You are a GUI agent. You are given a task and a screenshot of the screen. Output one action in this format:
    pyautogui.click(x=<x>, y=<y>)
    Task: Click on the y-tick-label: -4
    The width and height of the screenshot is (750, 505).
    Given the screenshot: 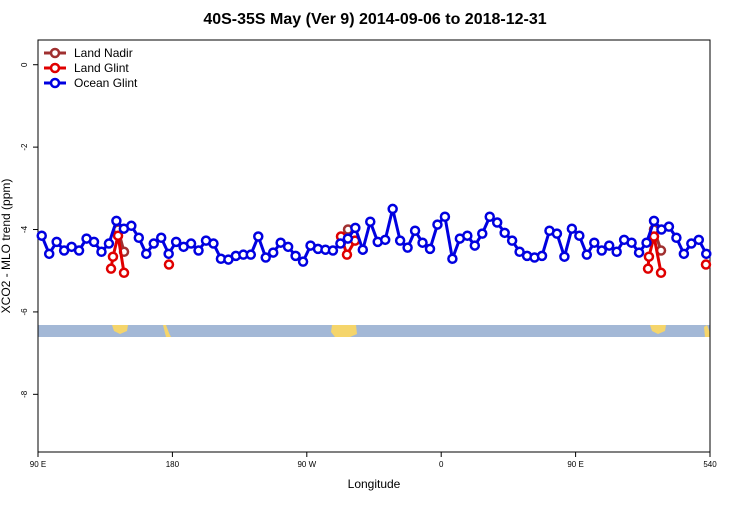 What is the action you would take?
    pyautogui.click(x=24, y=229)
    